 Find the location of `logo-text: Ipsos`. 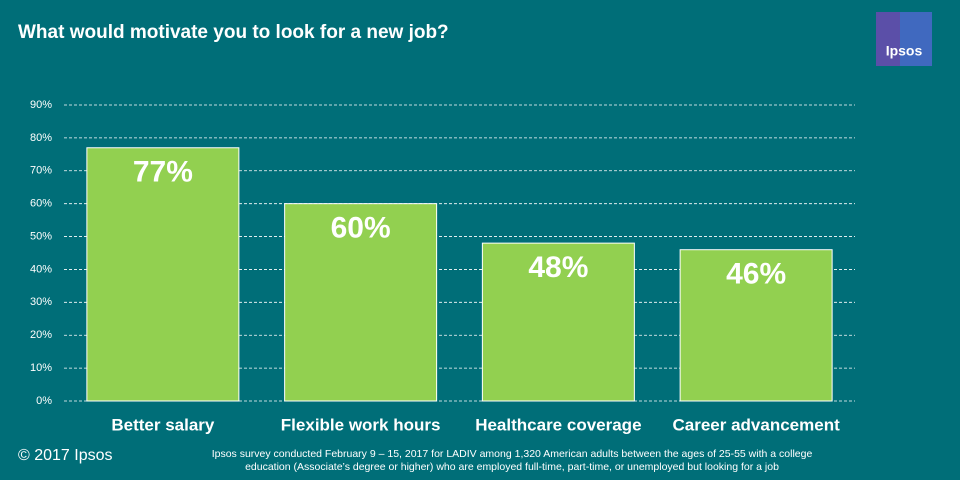

logo-text: Ipsos is located at coordinates (904, 51).